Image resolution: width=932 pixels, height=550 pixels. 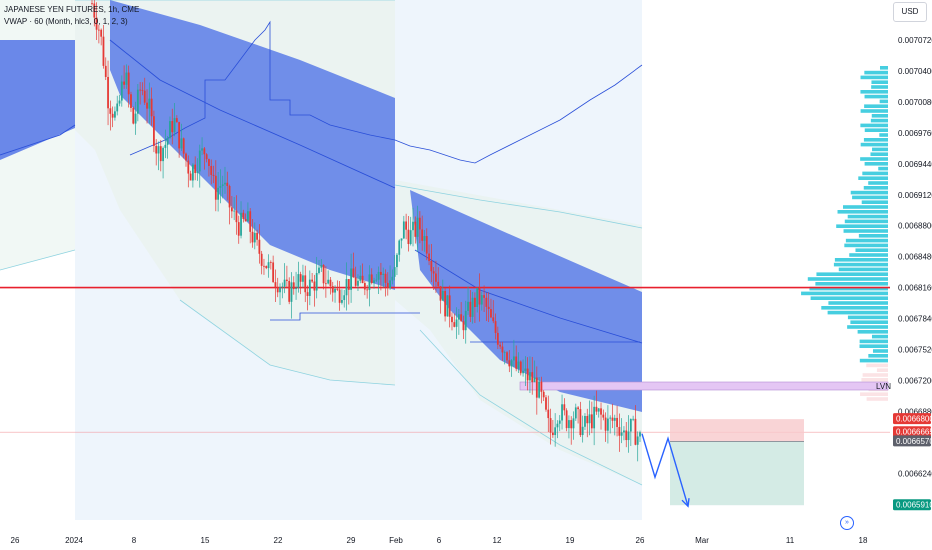 What do you see at coordinates (914, 505) in the screenshot?
I see `price-badge-label: 0.0065910` at bounding box center [914, 505].